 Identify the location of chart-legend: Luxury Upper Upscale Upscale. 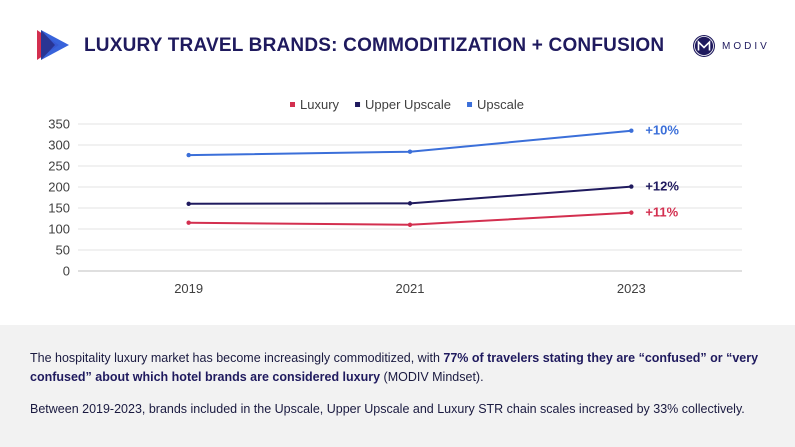
(407, 104).